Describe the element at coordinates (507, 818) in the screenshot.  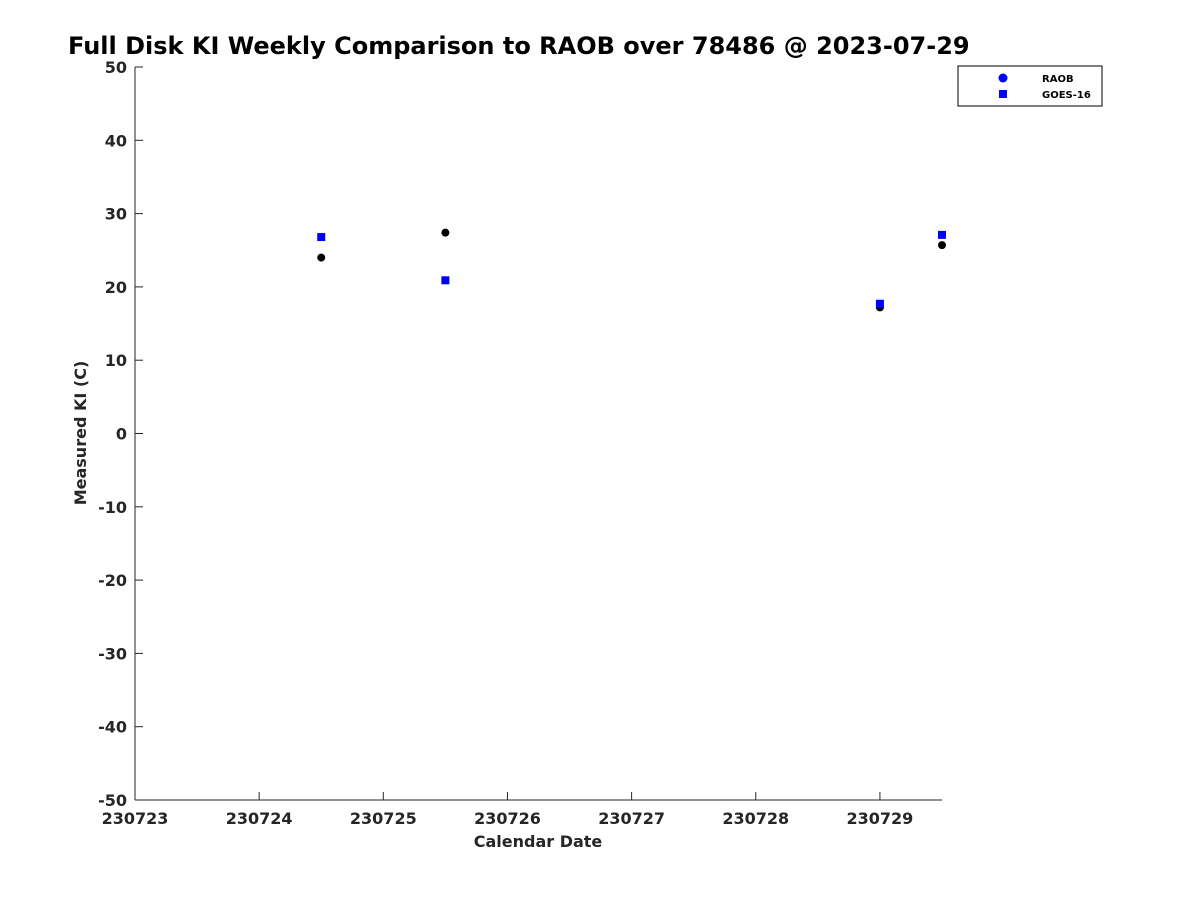
I see `x-tick-label: 230726` at that location.